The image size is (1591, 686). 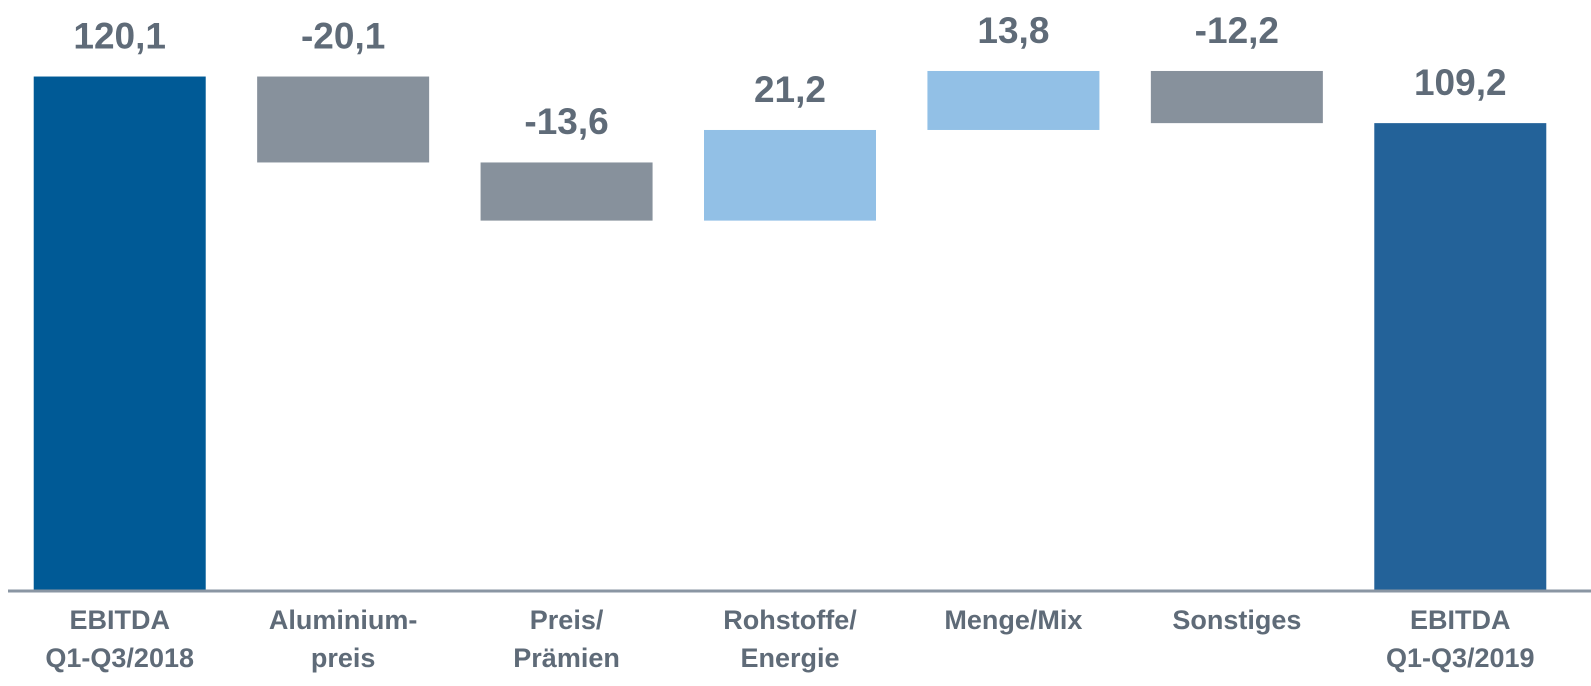 What do you see at coordinates (119, 658) in the screenshot?
I see `x-tick-label: Q1-Q3/2018` at bounding box center [119, 658].